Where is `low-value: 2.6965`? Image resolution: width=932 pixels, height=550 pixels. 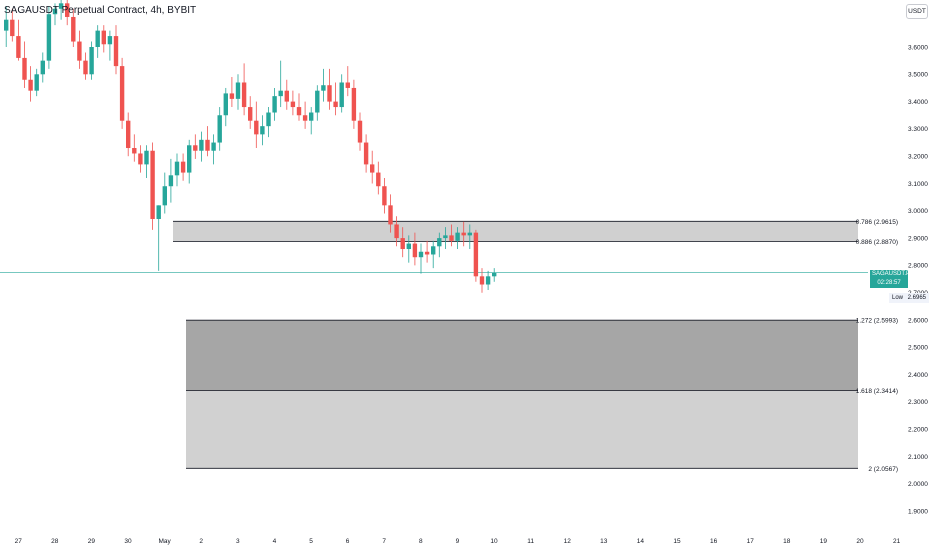 low-value: 2.6965 is located at coordinates (916, 298).